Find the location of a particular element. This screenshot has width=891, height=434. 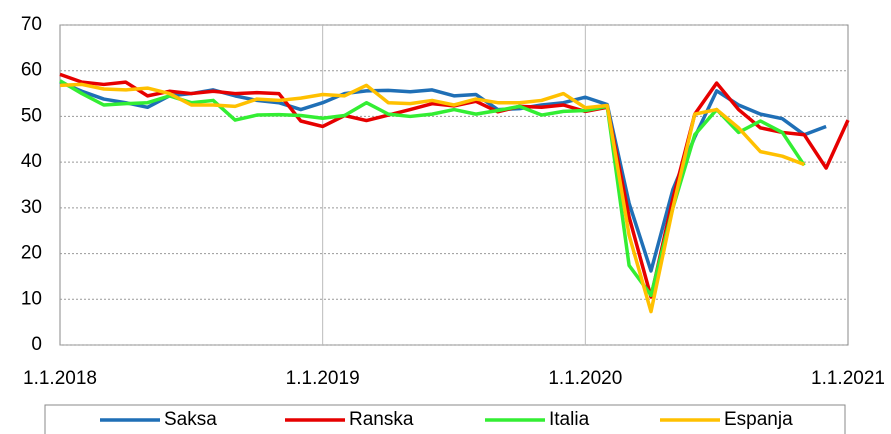

x-tick-label: 1.1.2019 is located at coordinates (323, 378).